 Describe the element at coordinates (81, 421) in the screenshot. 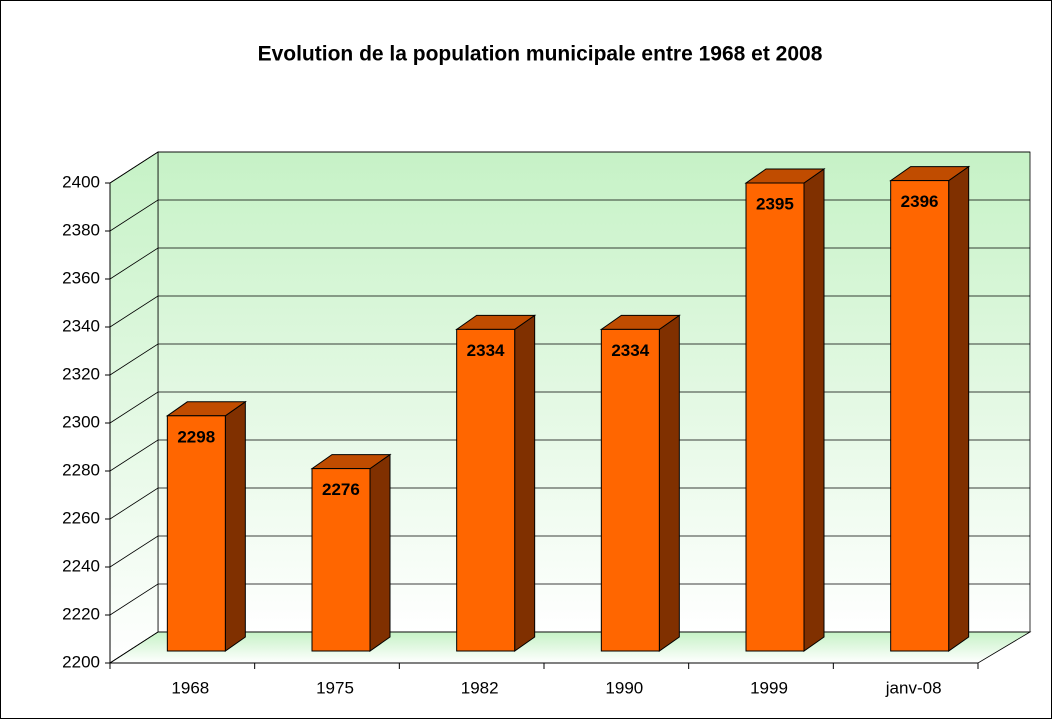

I see `y-tick-label: 2300` at that location.